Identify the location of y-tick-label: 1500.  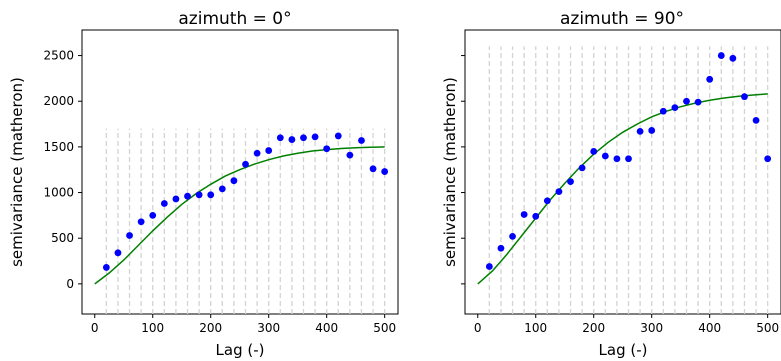
(58, 147).